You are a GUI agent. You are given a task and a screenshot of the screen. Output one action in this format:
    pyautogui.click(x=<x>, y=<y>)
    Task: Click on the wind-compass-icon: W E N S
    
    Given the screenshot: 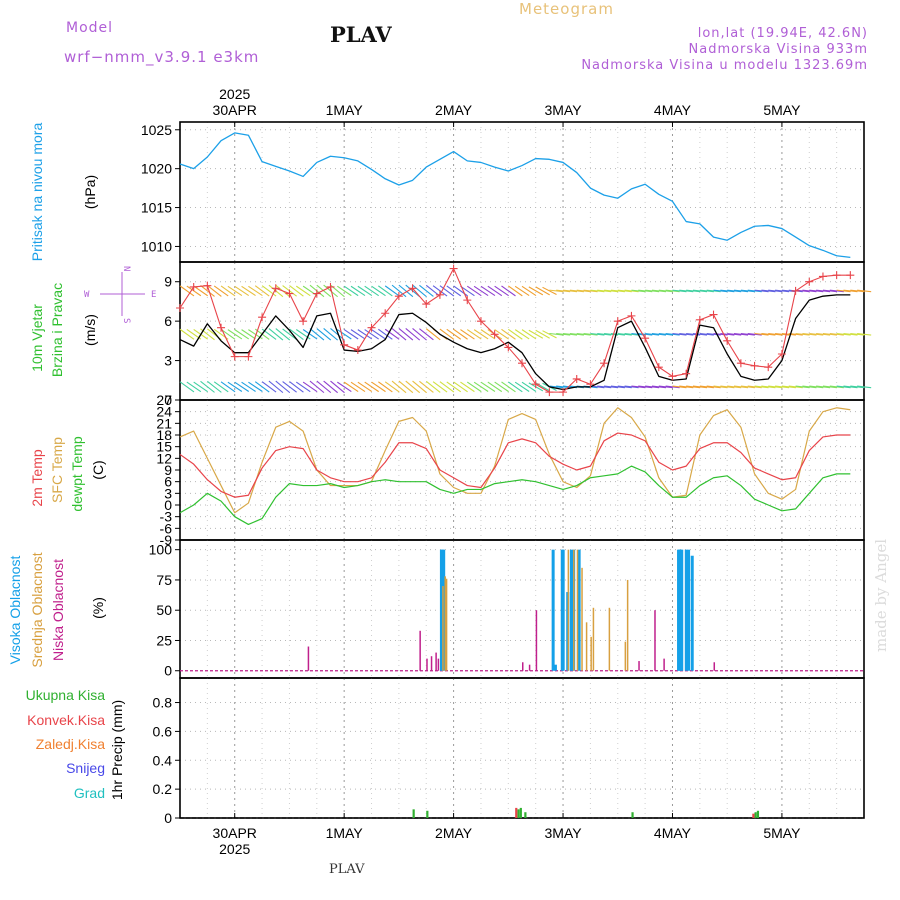 What is the action you would take?
    pyautogui.click(x=120, y=294)
    